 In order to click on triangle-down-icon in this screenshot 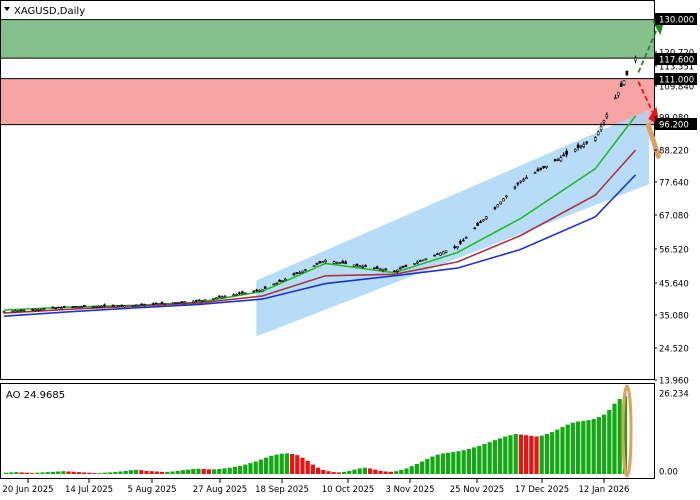, I will do `click(7, 9)`.